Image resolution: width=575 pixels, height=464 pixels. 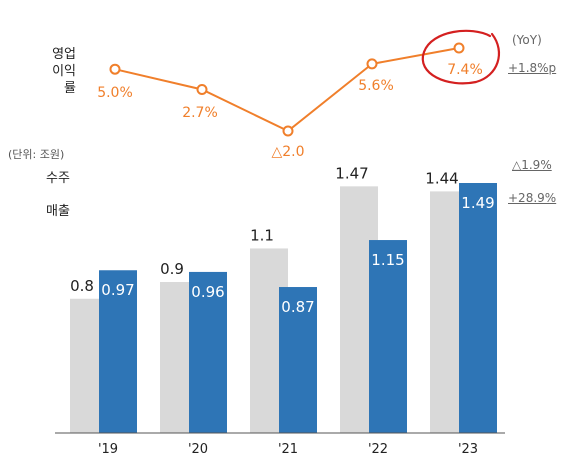 What do you see at coordinates (198, 449) in the screenshot?
I see `x-tick-label-1: '20` at bounding box center [198, 449].